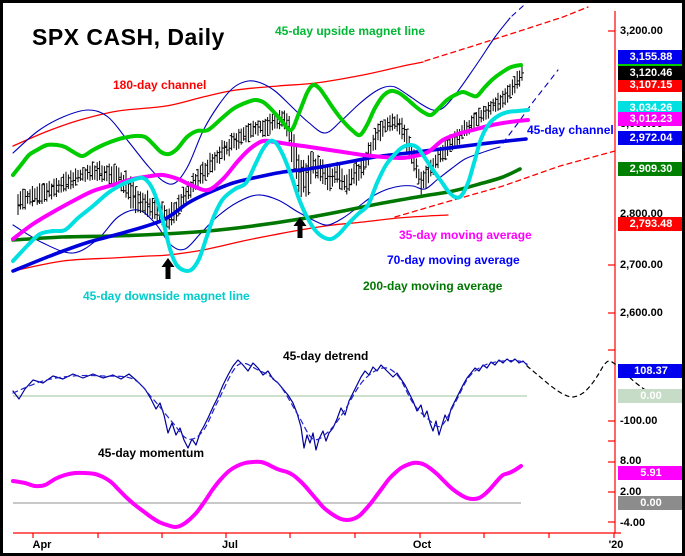  I want to click on detrend-panel-title: 45-day detrend, so click(326, 356).